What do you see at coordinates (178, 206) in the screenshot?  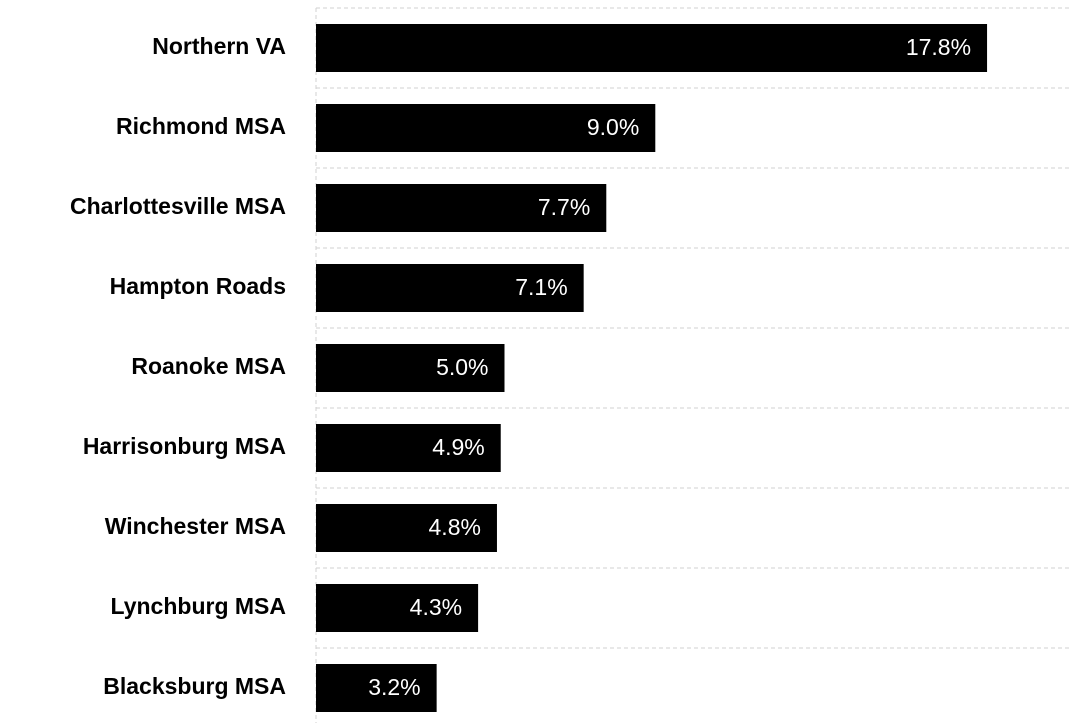 I see `category-label: Charlottesville MSA` at bounding box center [178, 206].